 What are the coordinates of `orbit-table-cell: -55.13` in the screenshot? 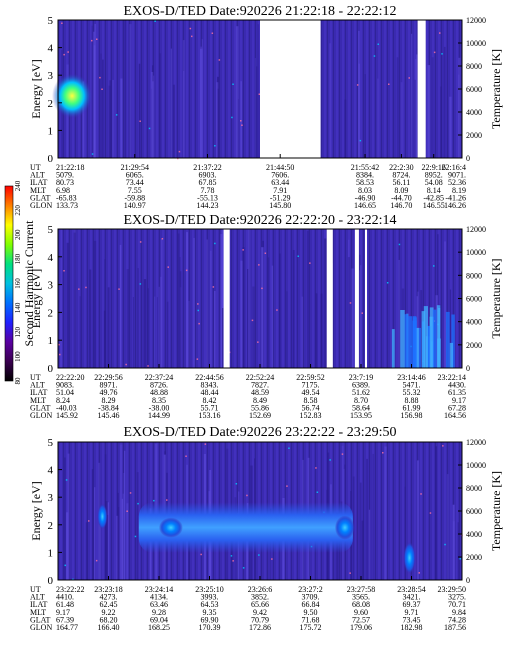 It's located at (207, 197).